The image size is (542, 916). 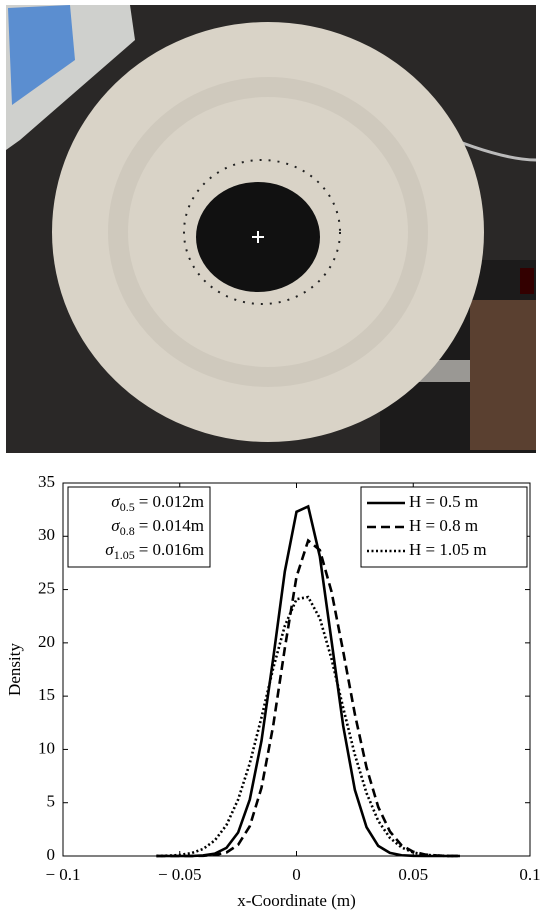 I want to click on photo-table, so click(x=503, y=375).